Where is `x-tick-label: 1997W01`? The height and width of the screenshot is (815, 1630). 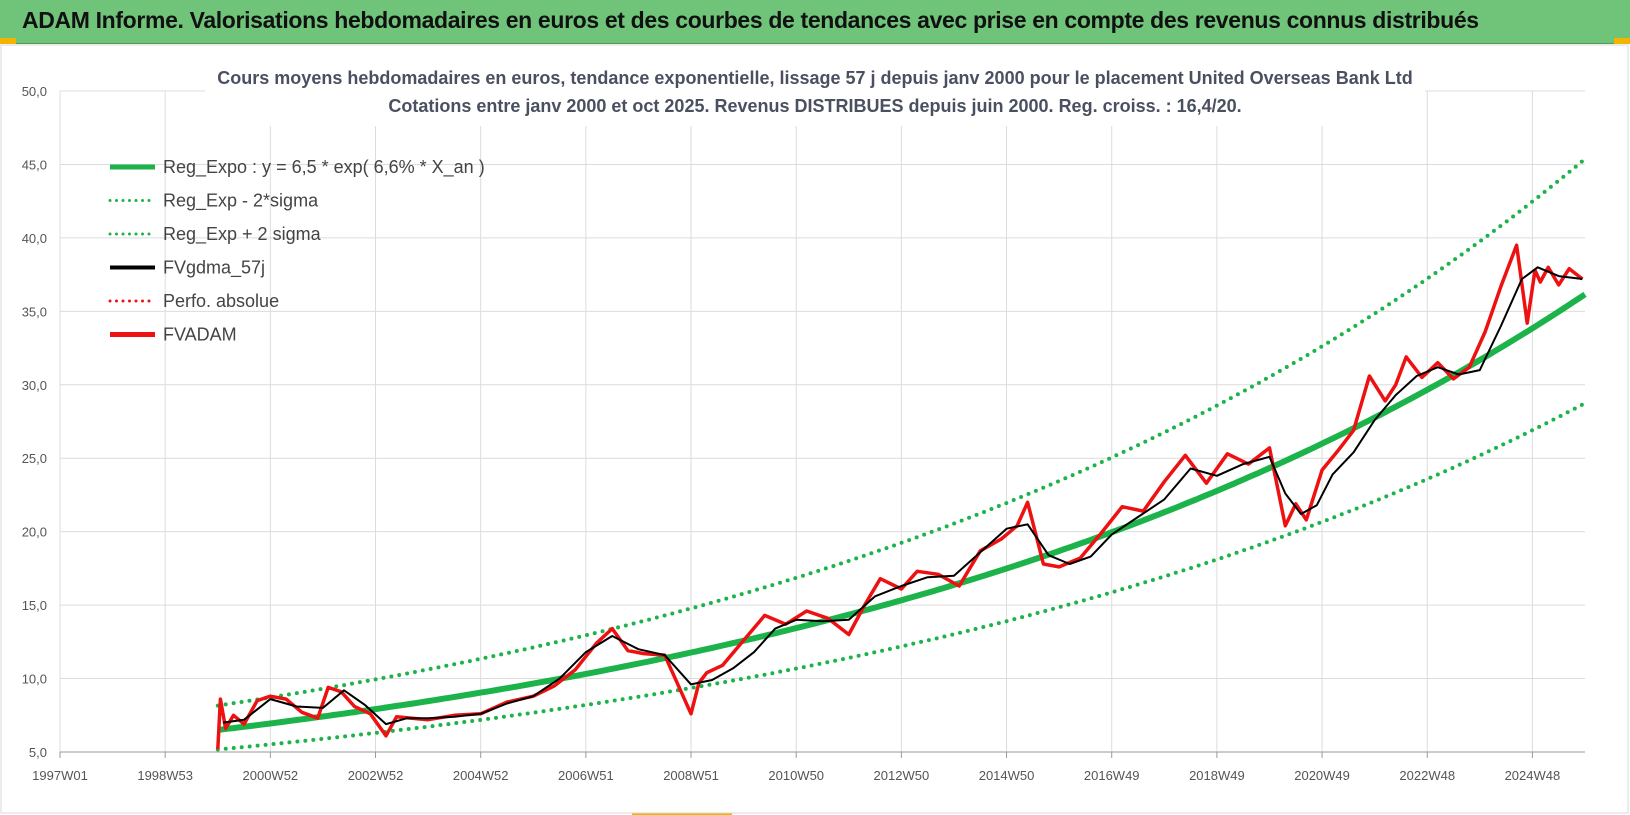
x-tick-label: 1997W01 is located at coordinates (60, 775).